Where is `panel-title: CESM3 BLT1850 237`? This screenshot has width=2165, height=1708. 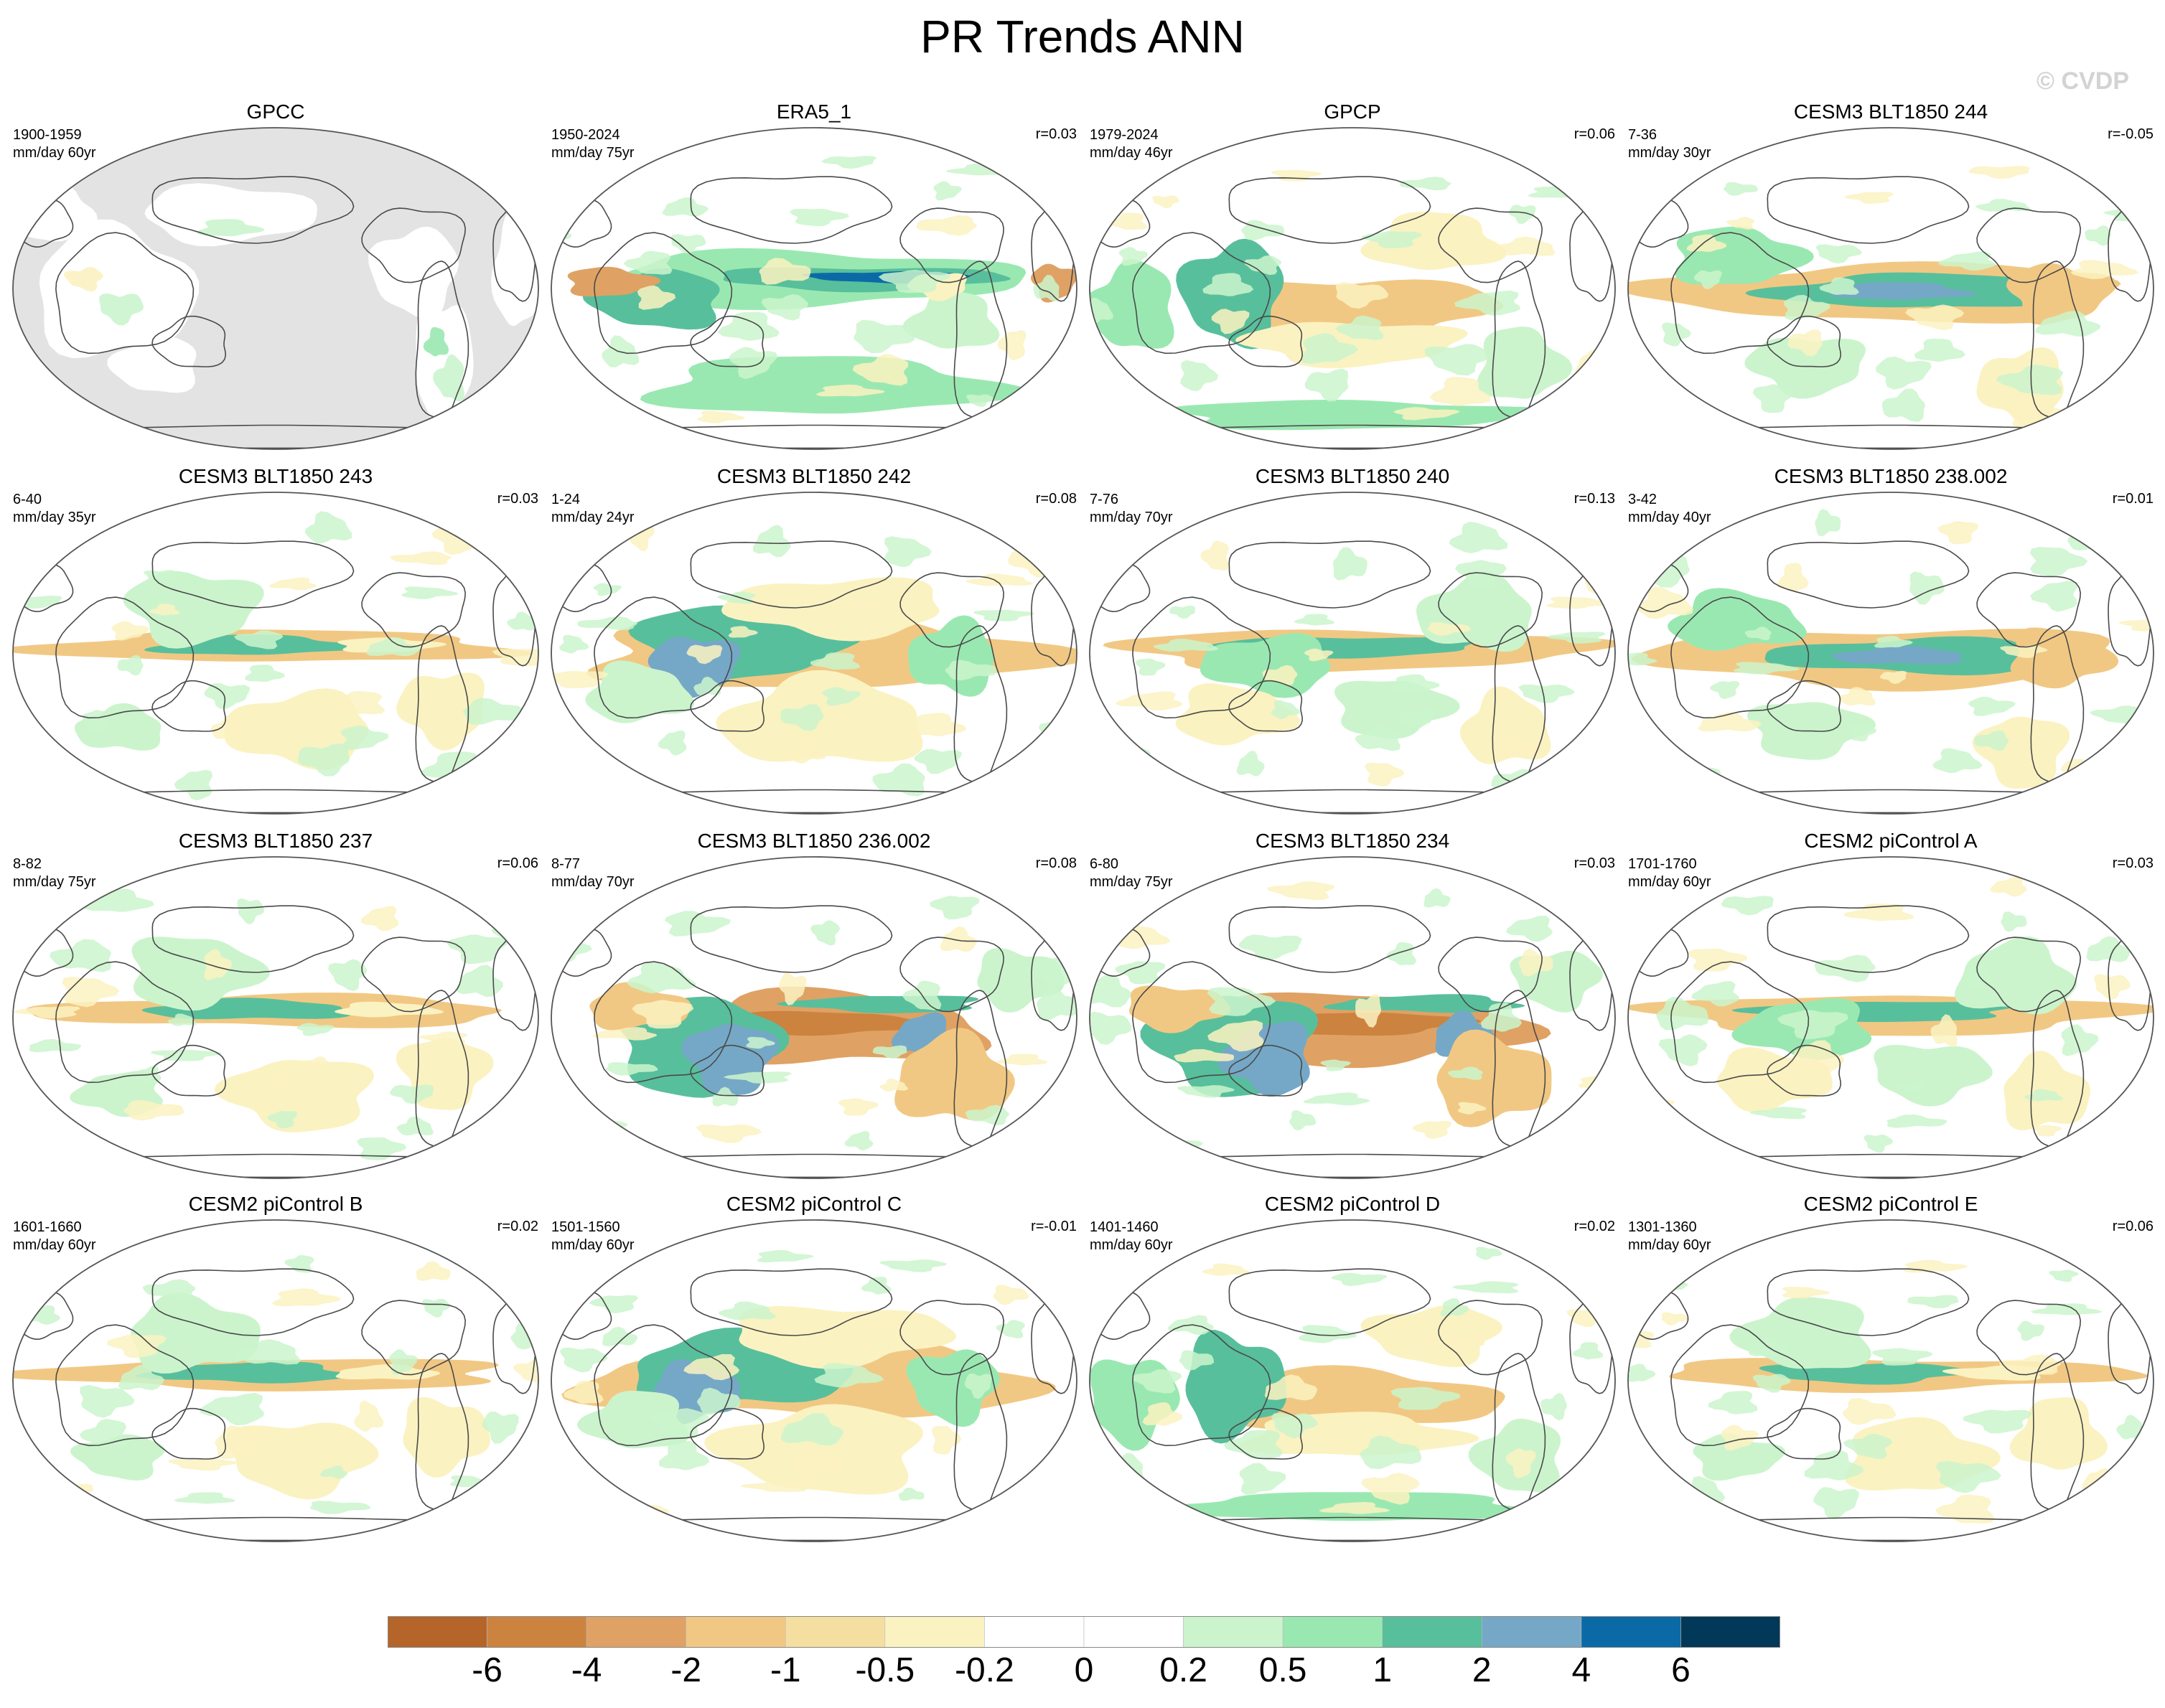
panel-title: CESM3 BLT1850 237 is located at coordinates (275, 841).